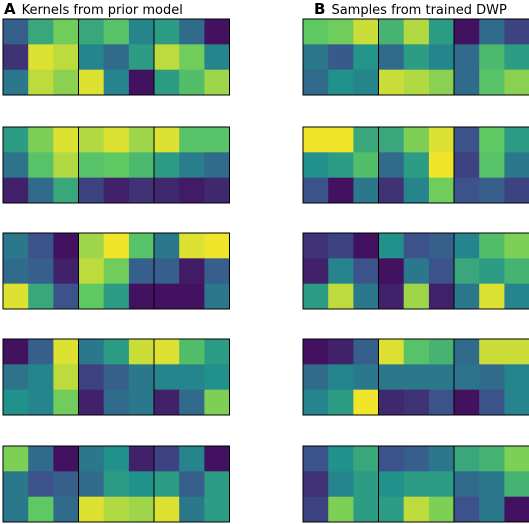 The height and width of the screenshot is (524, 529). What do you see at coordinates (419, 10) in the screenshot?
I see `panel-b-caption: Samples from trained DWP` at bounding box center [419, 10].